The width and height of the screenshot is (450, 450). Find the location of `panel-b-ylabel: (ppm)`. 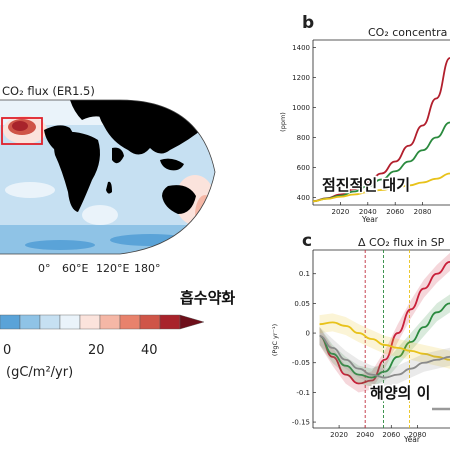

panel-b-ylabel: (ppm) is located at coordinates (283, 122).